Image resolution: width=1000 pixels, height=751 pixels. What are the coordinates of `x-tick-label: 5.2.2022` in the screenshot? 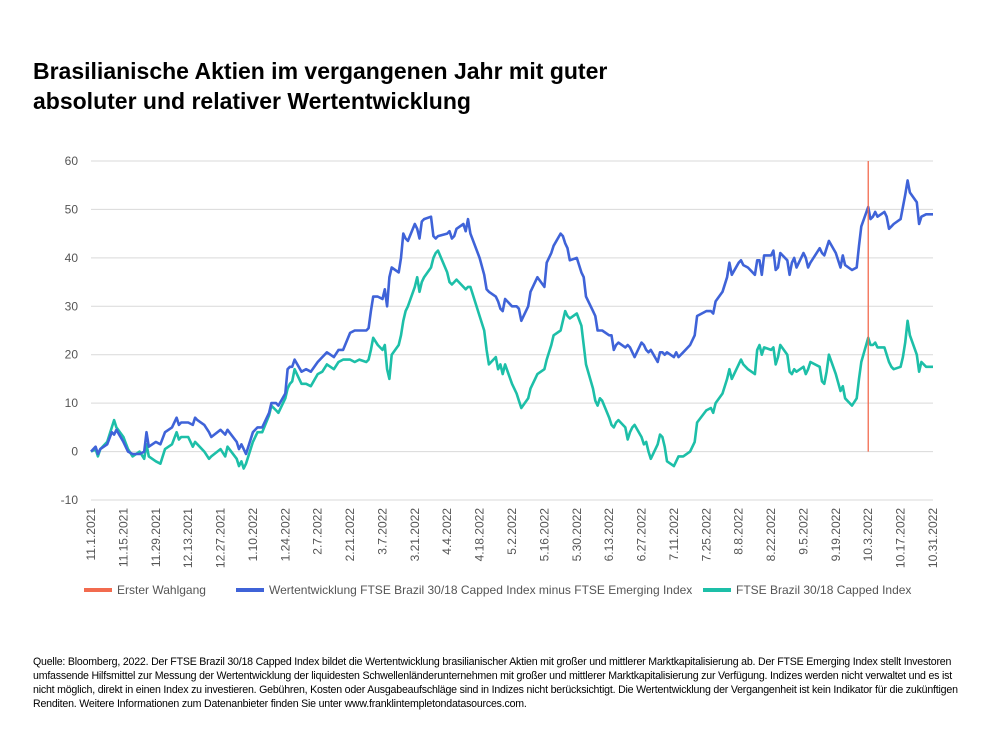 It's located at (512, 531).